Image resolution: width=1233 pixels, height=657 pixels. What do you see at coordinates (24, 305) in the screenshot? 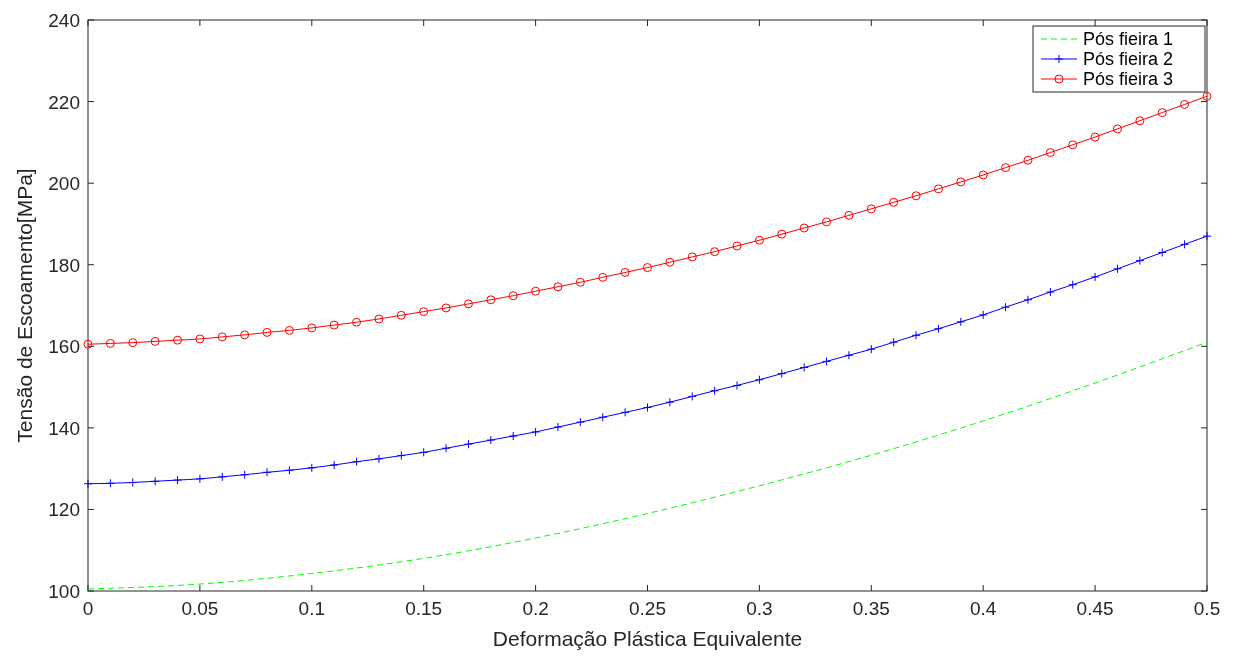
I see `y-axis-title: Tensão de Escoamento[MPa]` at bounding box center [24, 305].